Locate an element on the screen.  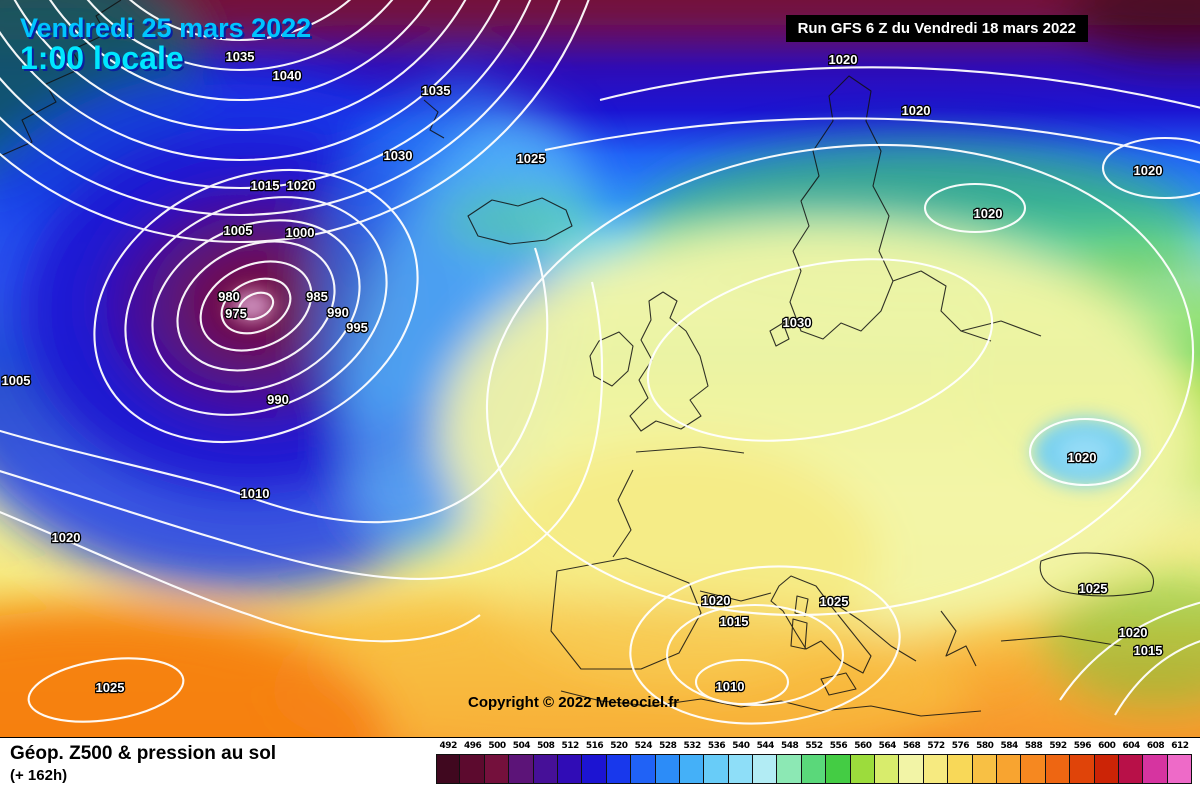
pressure-label: 975 is located at coordinates (236, 313).